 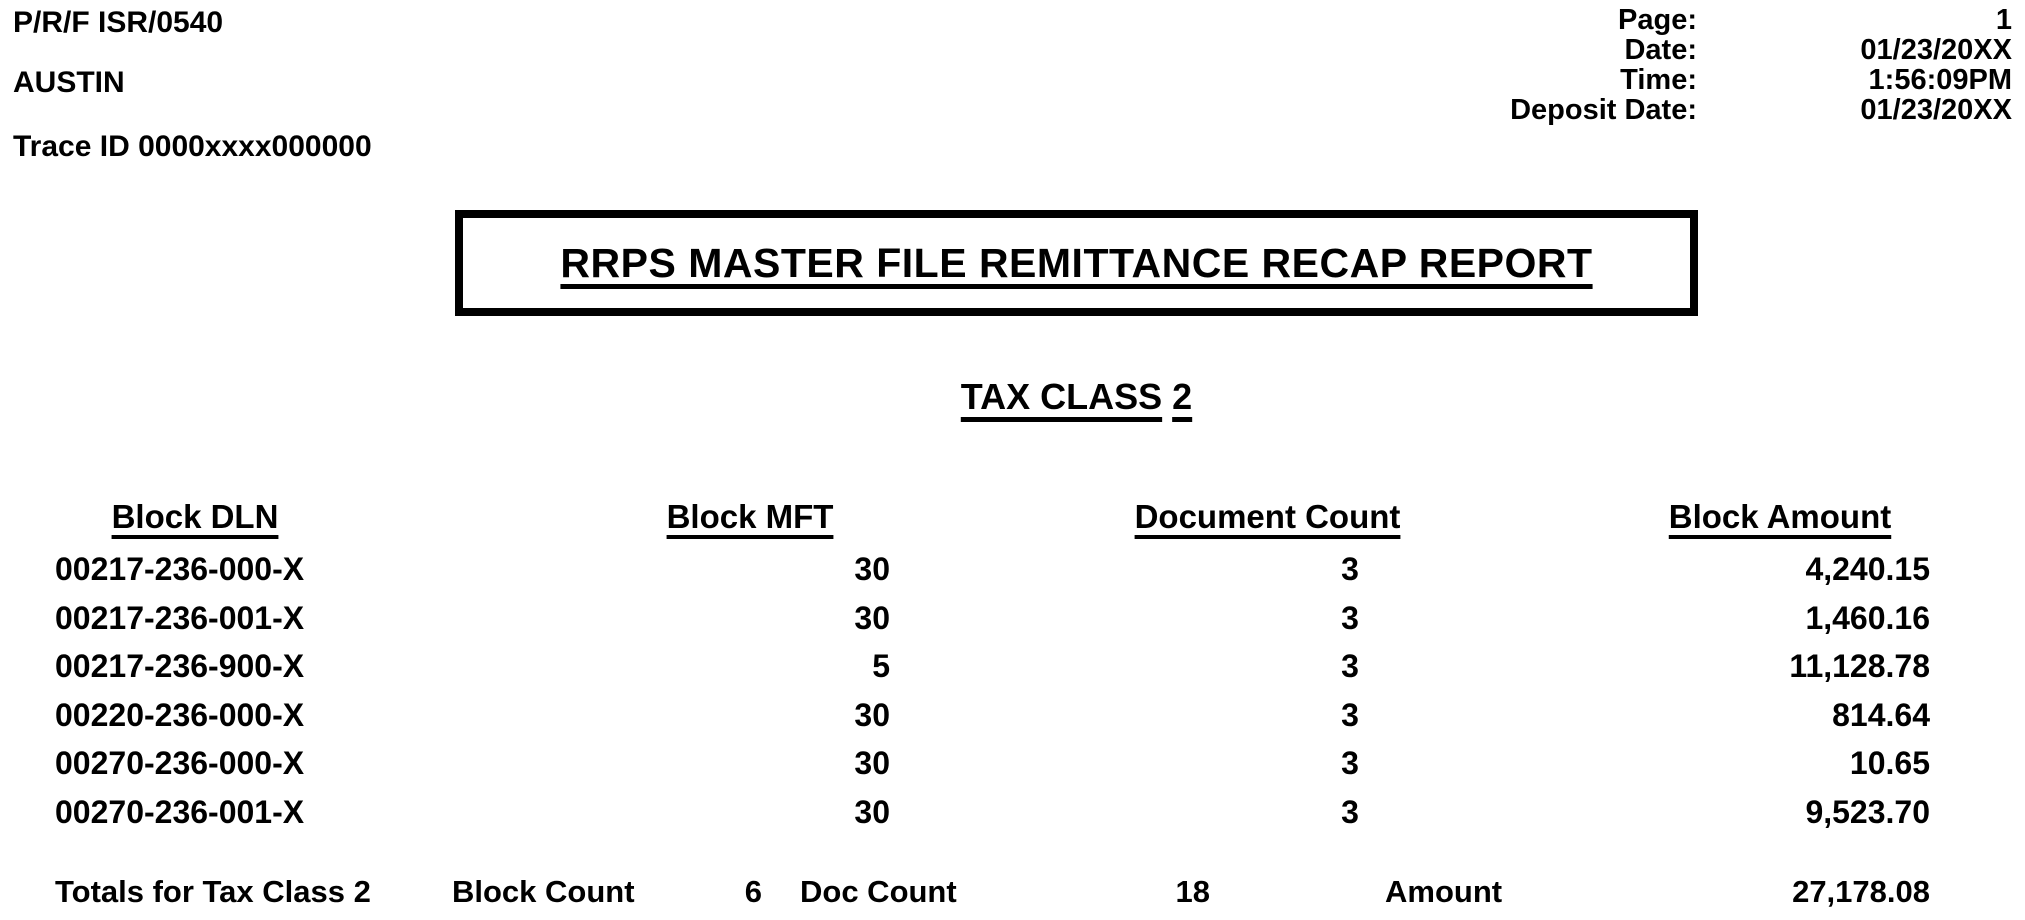 I want to click on cell-block-dln: 00217-236-001-X, so click(x=180, y=618).